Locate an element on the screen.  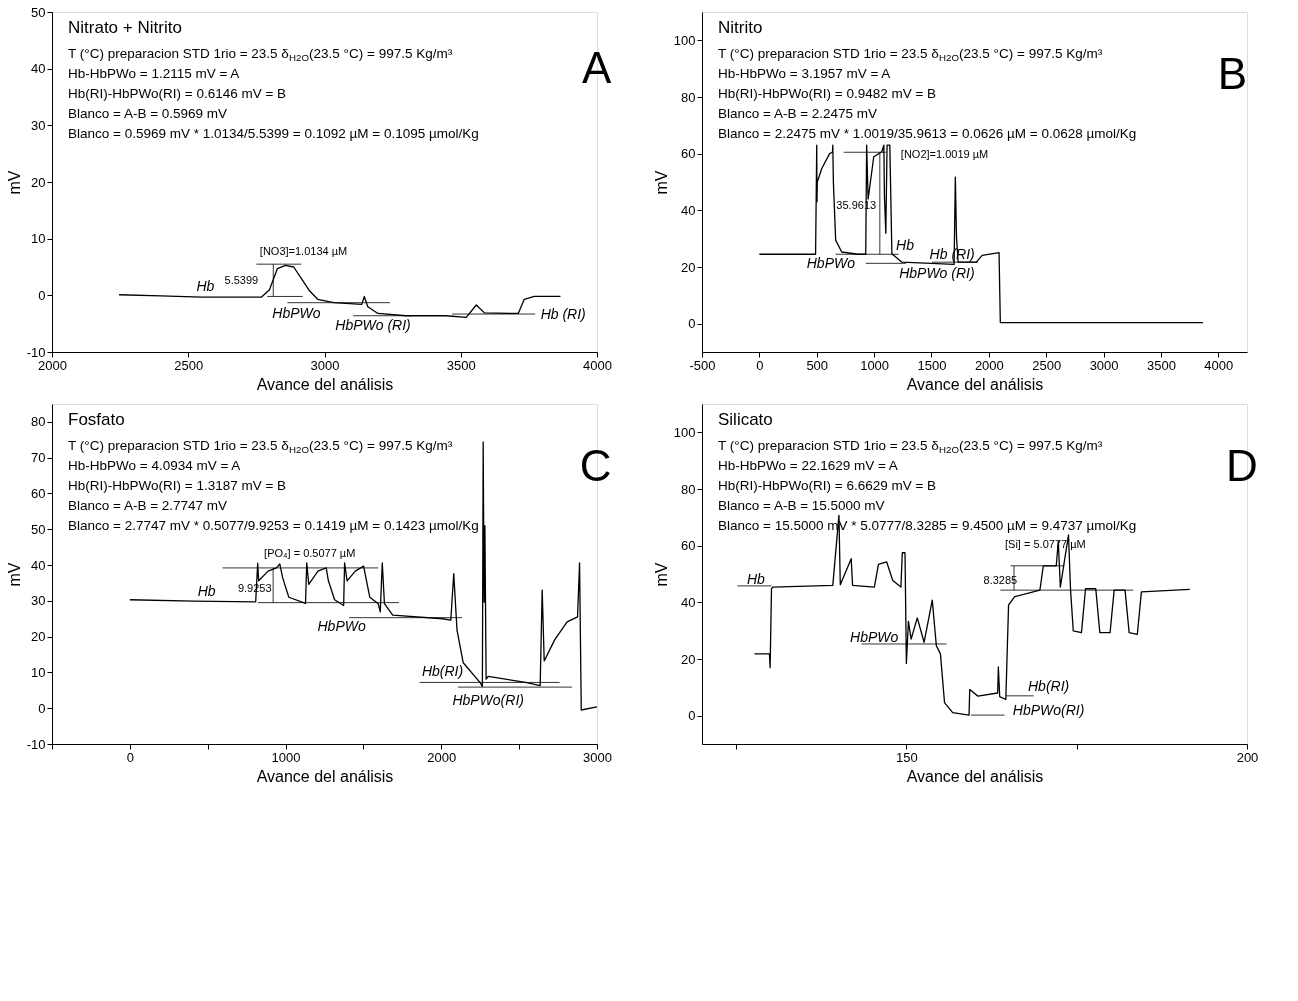
annotation: Blanco = A-B = 2.2475 mV is located at coordinates (798, 113).